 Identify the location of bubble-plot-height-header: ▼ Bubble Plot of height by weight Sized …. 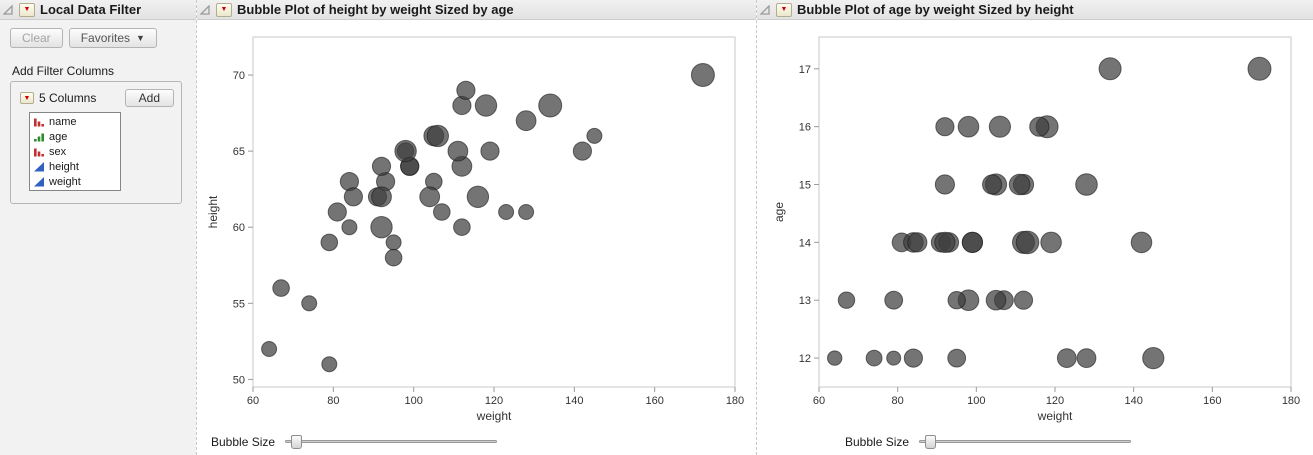
(476, 10).